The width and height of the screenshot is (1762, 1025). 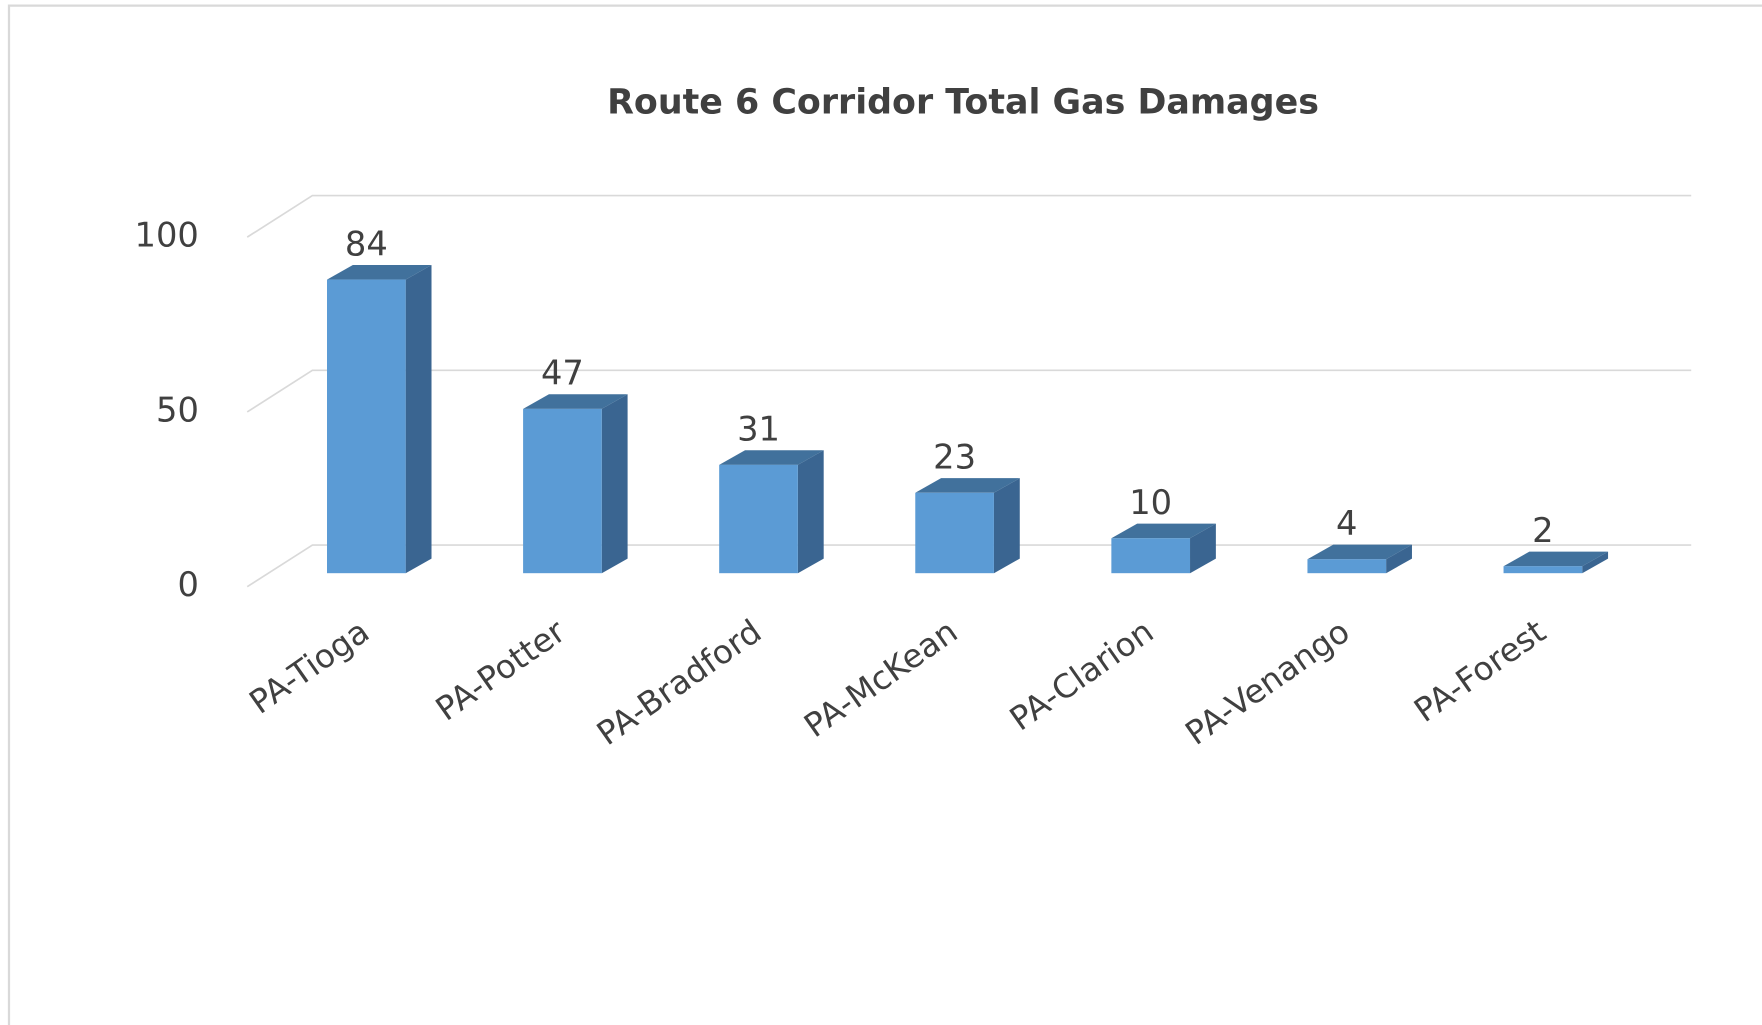 I want to click on y-tick-label: 100, so click(x=167, y=235).